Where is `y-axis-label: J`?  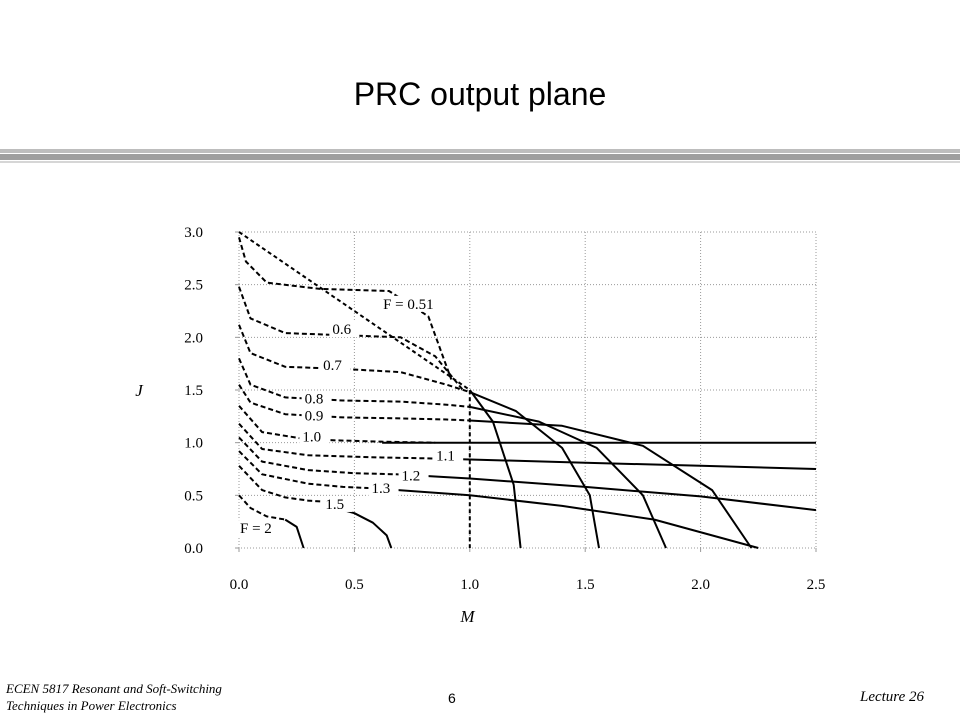
y-axis-label: J is located at coordinates (139, 390).